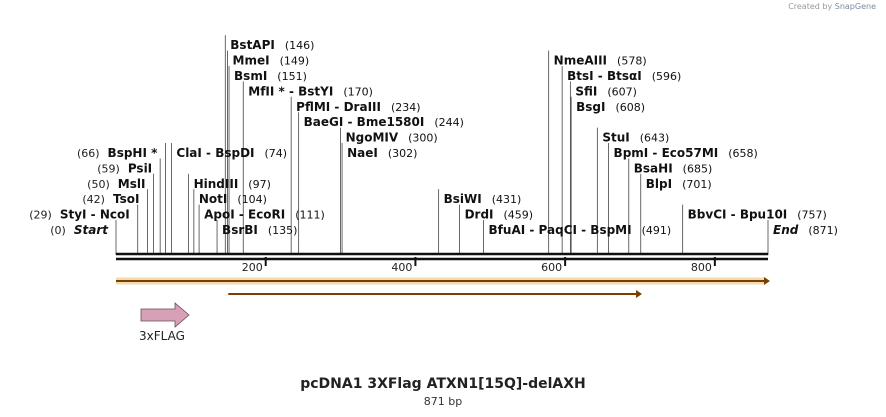 The width and height of the screenshot is (886, 417). What do you see at coordinates (812, 215) in the screenshot?
I see `site-number: (757)` at bounding box center [812, 215].